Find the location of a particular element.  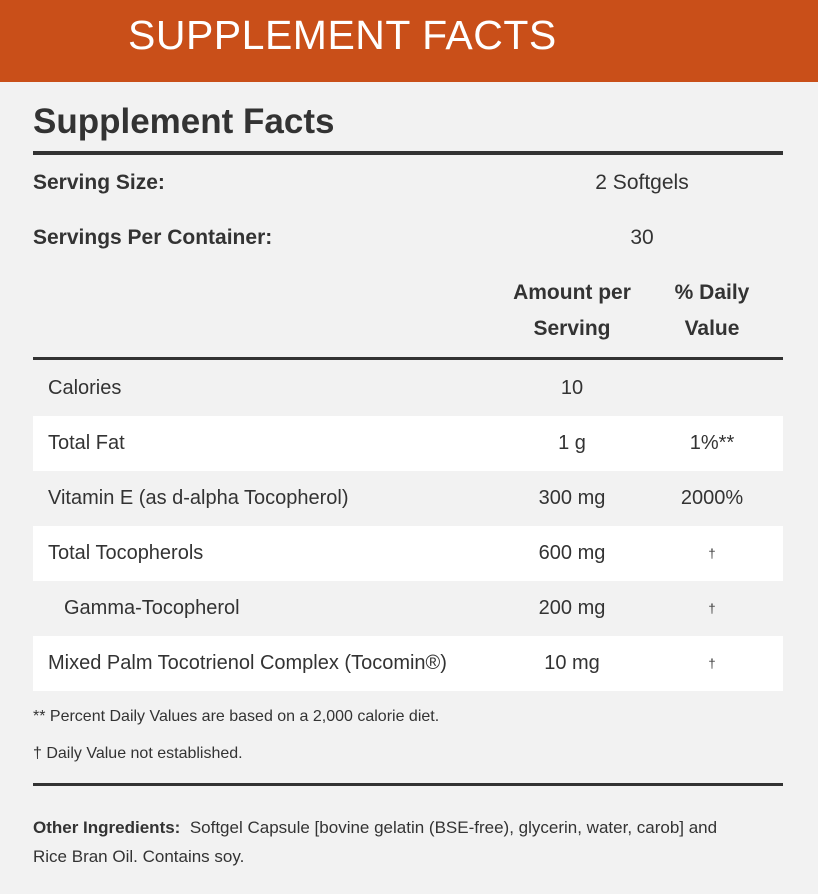

nutrient-amount: 200 mg is located at coordinates (572, 608).